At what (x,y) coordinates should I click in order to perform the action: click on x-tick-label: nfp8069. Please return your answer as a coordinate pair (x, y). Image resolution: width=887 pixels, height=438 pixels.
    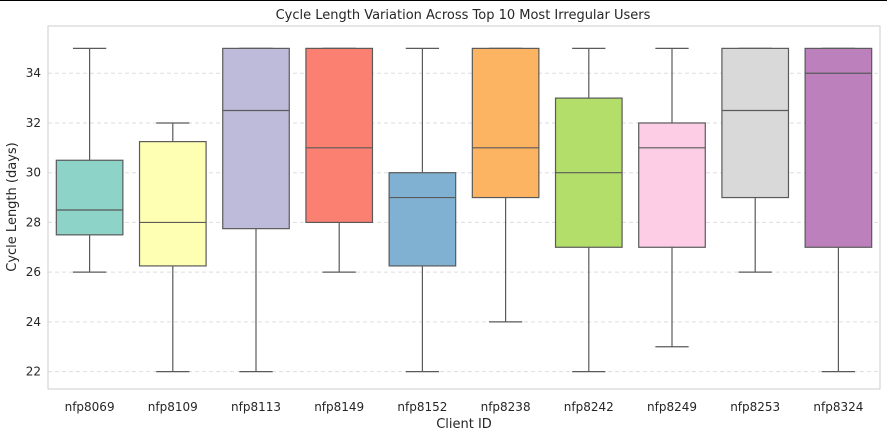
    Looking at the image, I should click on (90, 407).